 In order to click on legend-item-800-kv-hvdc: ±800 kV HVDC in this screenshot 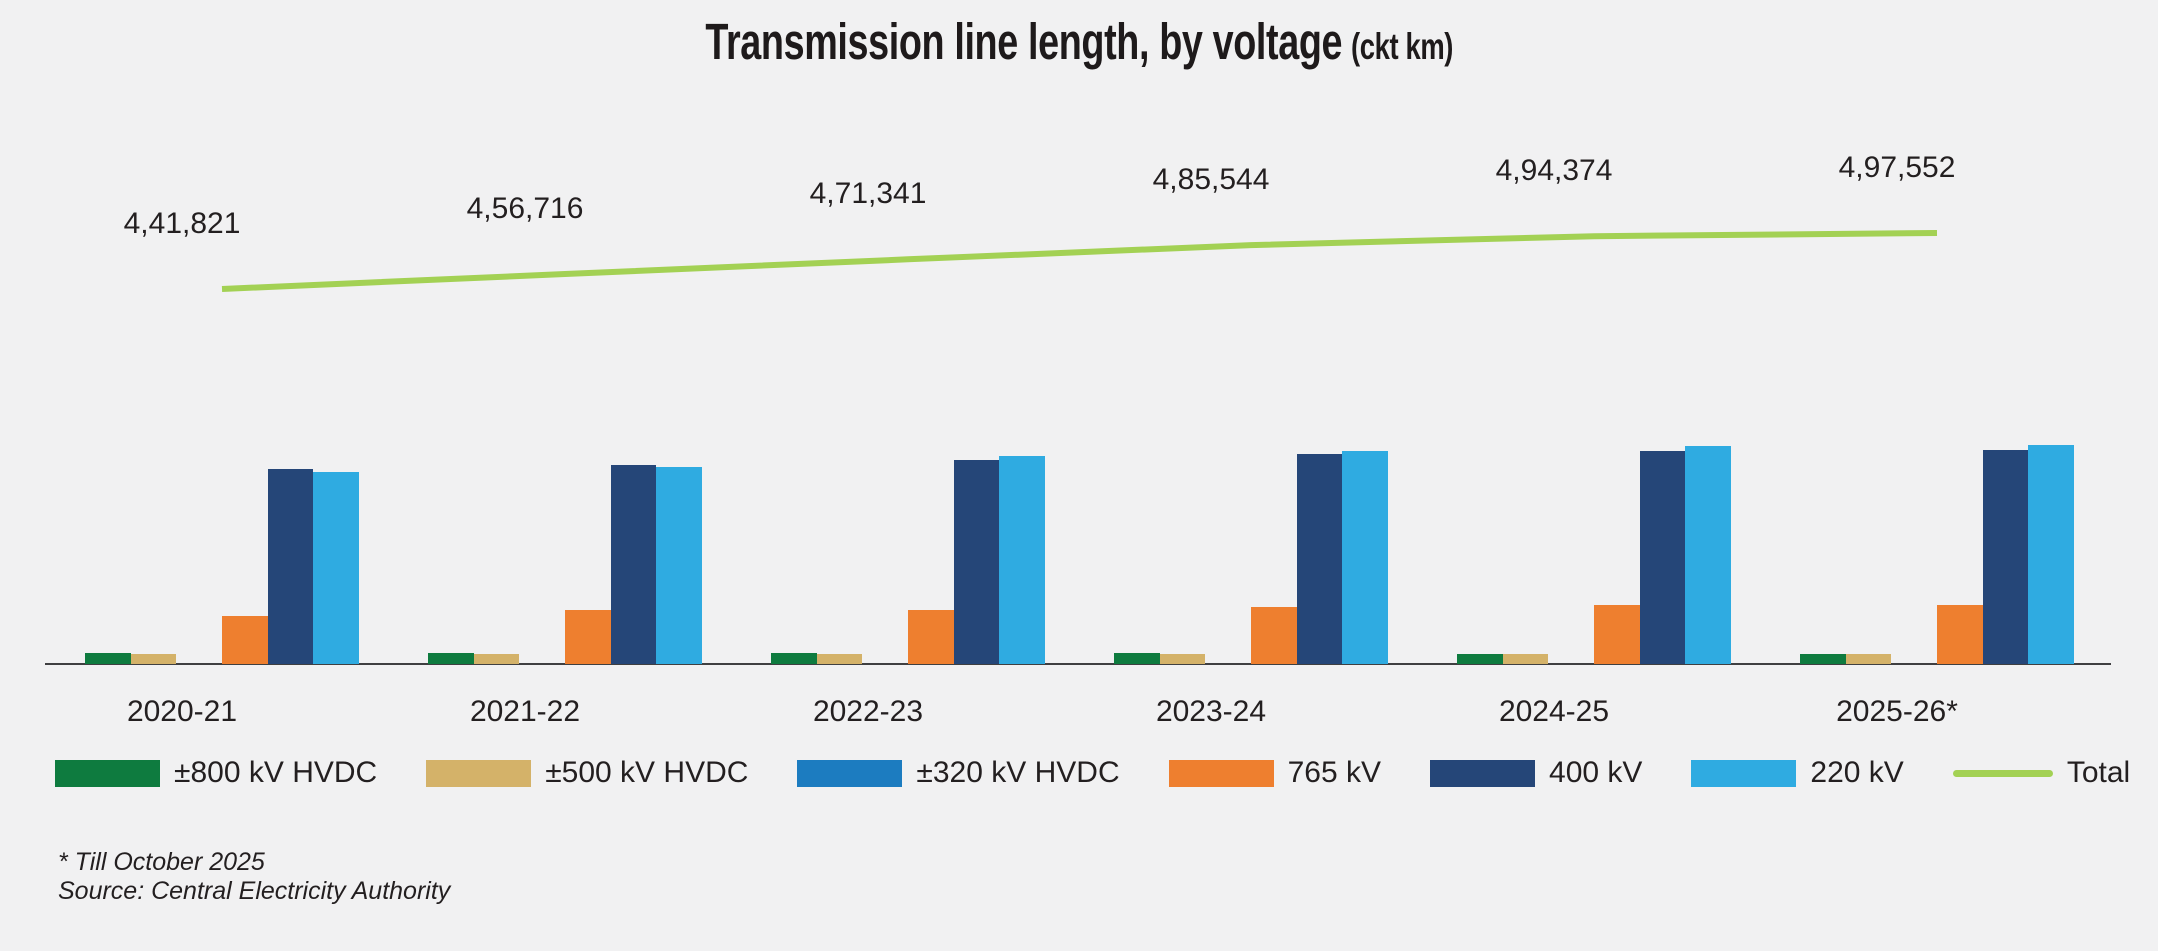, I will do `click(216, 773)`.